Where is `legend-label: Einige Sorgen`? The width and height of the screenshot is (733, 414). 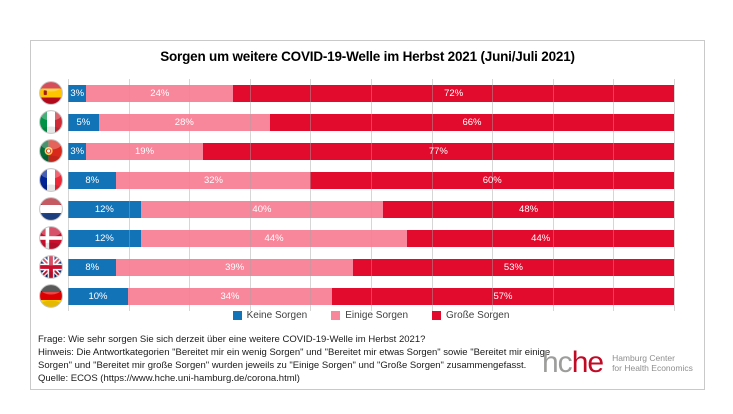 legend-label: Einige Sorgen is located at coordinates (377, 315).